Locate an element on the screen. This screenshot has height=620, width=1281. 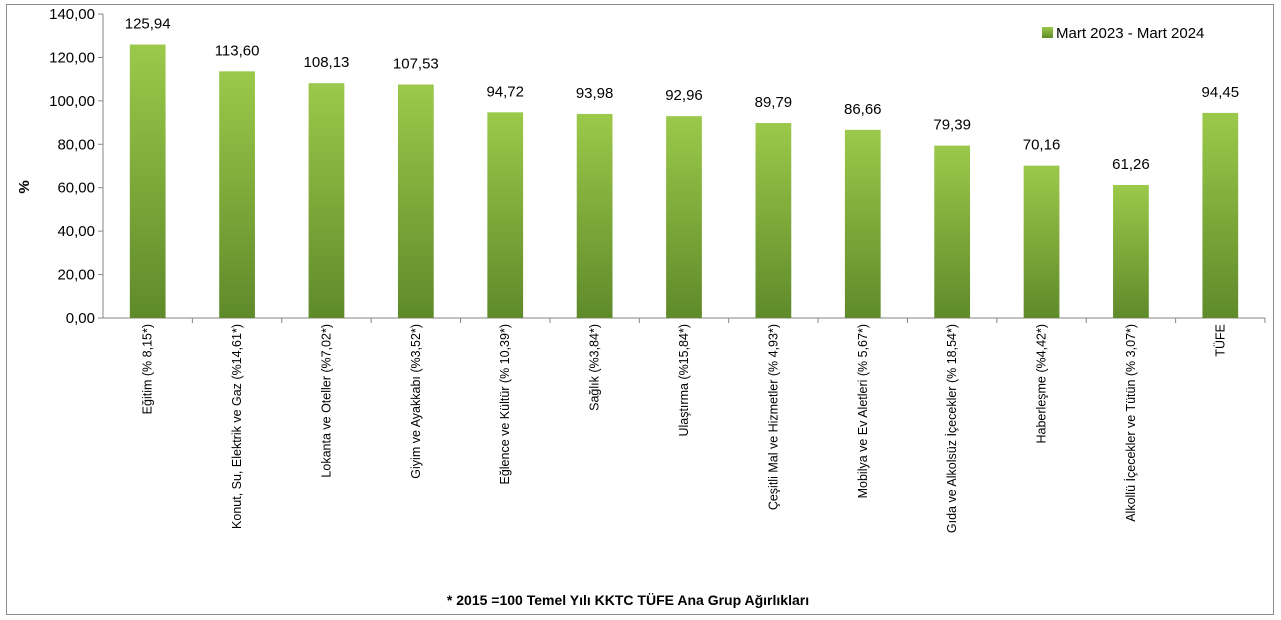
y-tick-label: 60,00 is located at coordinates (76, 188).